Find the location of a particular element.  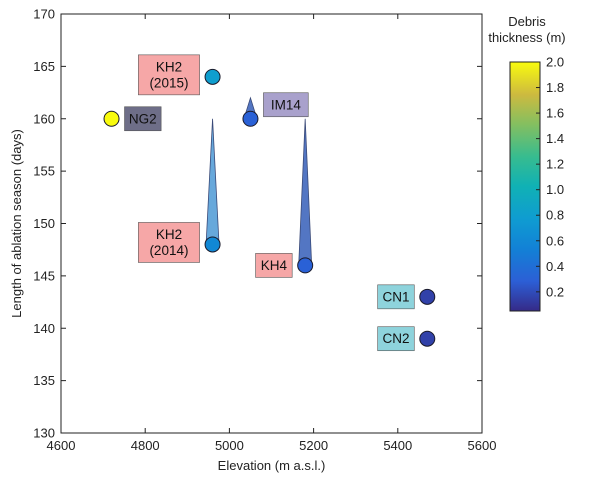

y-tick-label: 155 is located at coordinates (44, 171).